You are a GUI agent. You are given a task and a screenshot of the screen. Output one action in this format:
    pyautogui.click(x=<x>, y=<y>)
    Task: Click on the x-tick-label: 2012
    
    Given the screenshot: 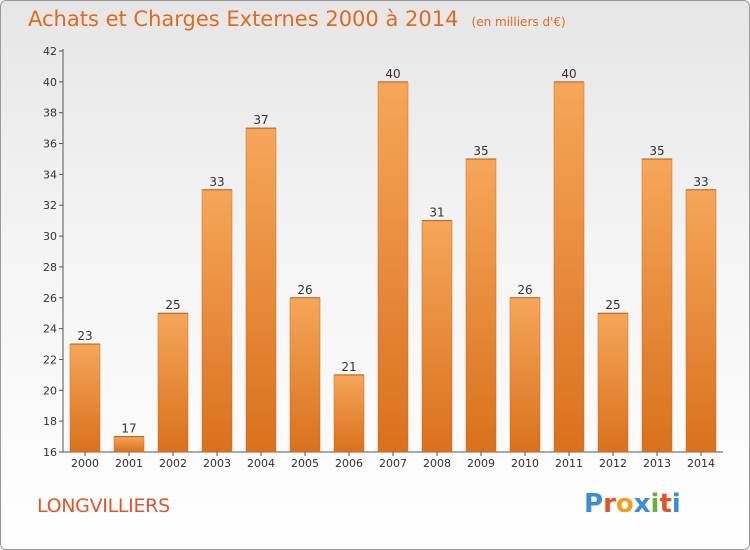 What is the action you would take?
    pyautogui.click(x=613, y=463)
    